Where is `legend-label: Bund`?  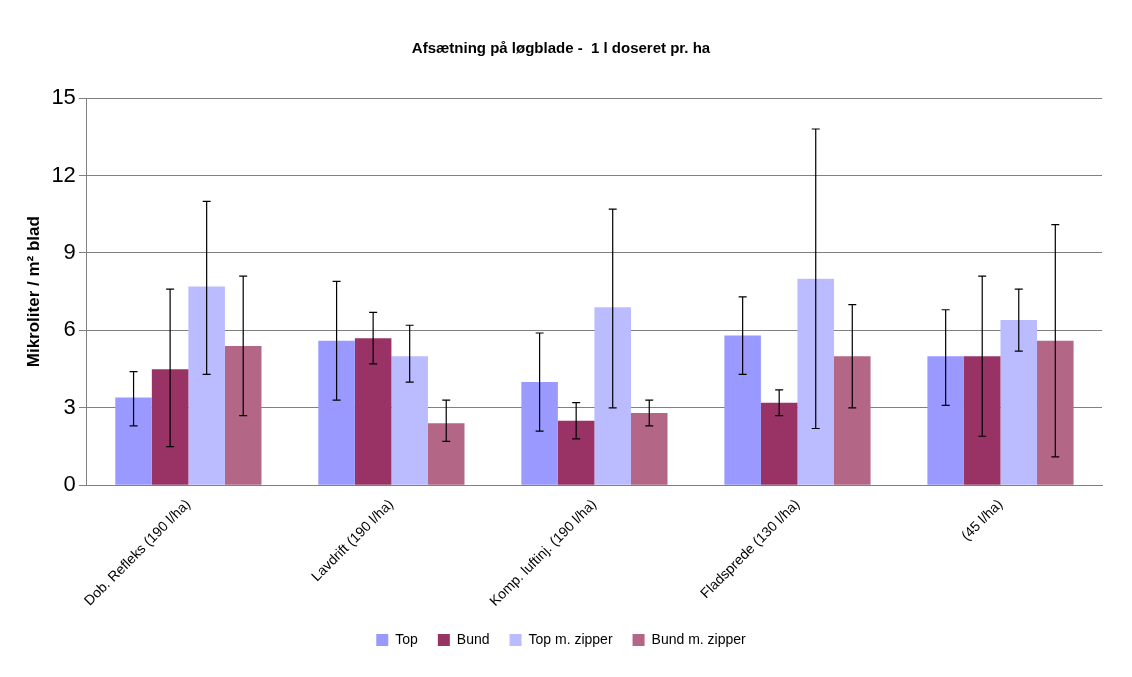
legend-label: Bund is located at coordinates (473, 638).